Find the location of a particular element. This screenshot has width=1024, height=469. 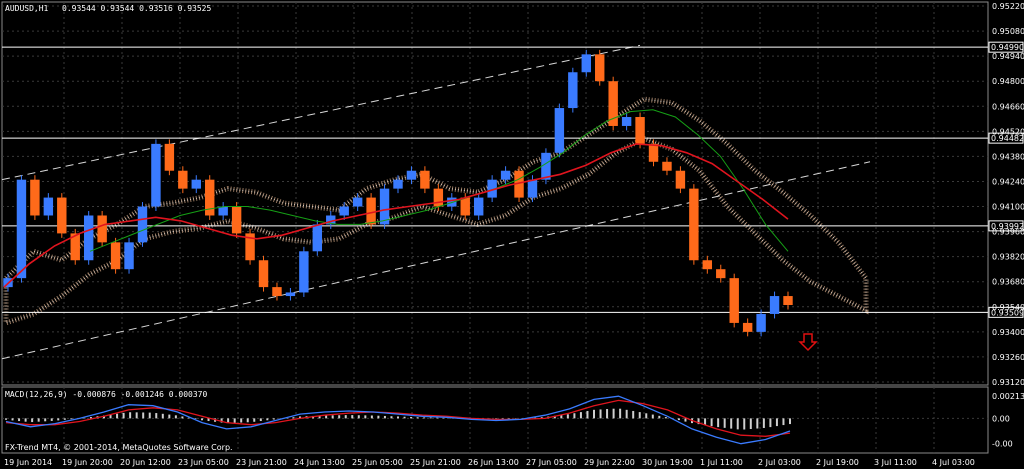

x-tick-label: 2 Jul 19:00 is located at coordinates (837, 462).